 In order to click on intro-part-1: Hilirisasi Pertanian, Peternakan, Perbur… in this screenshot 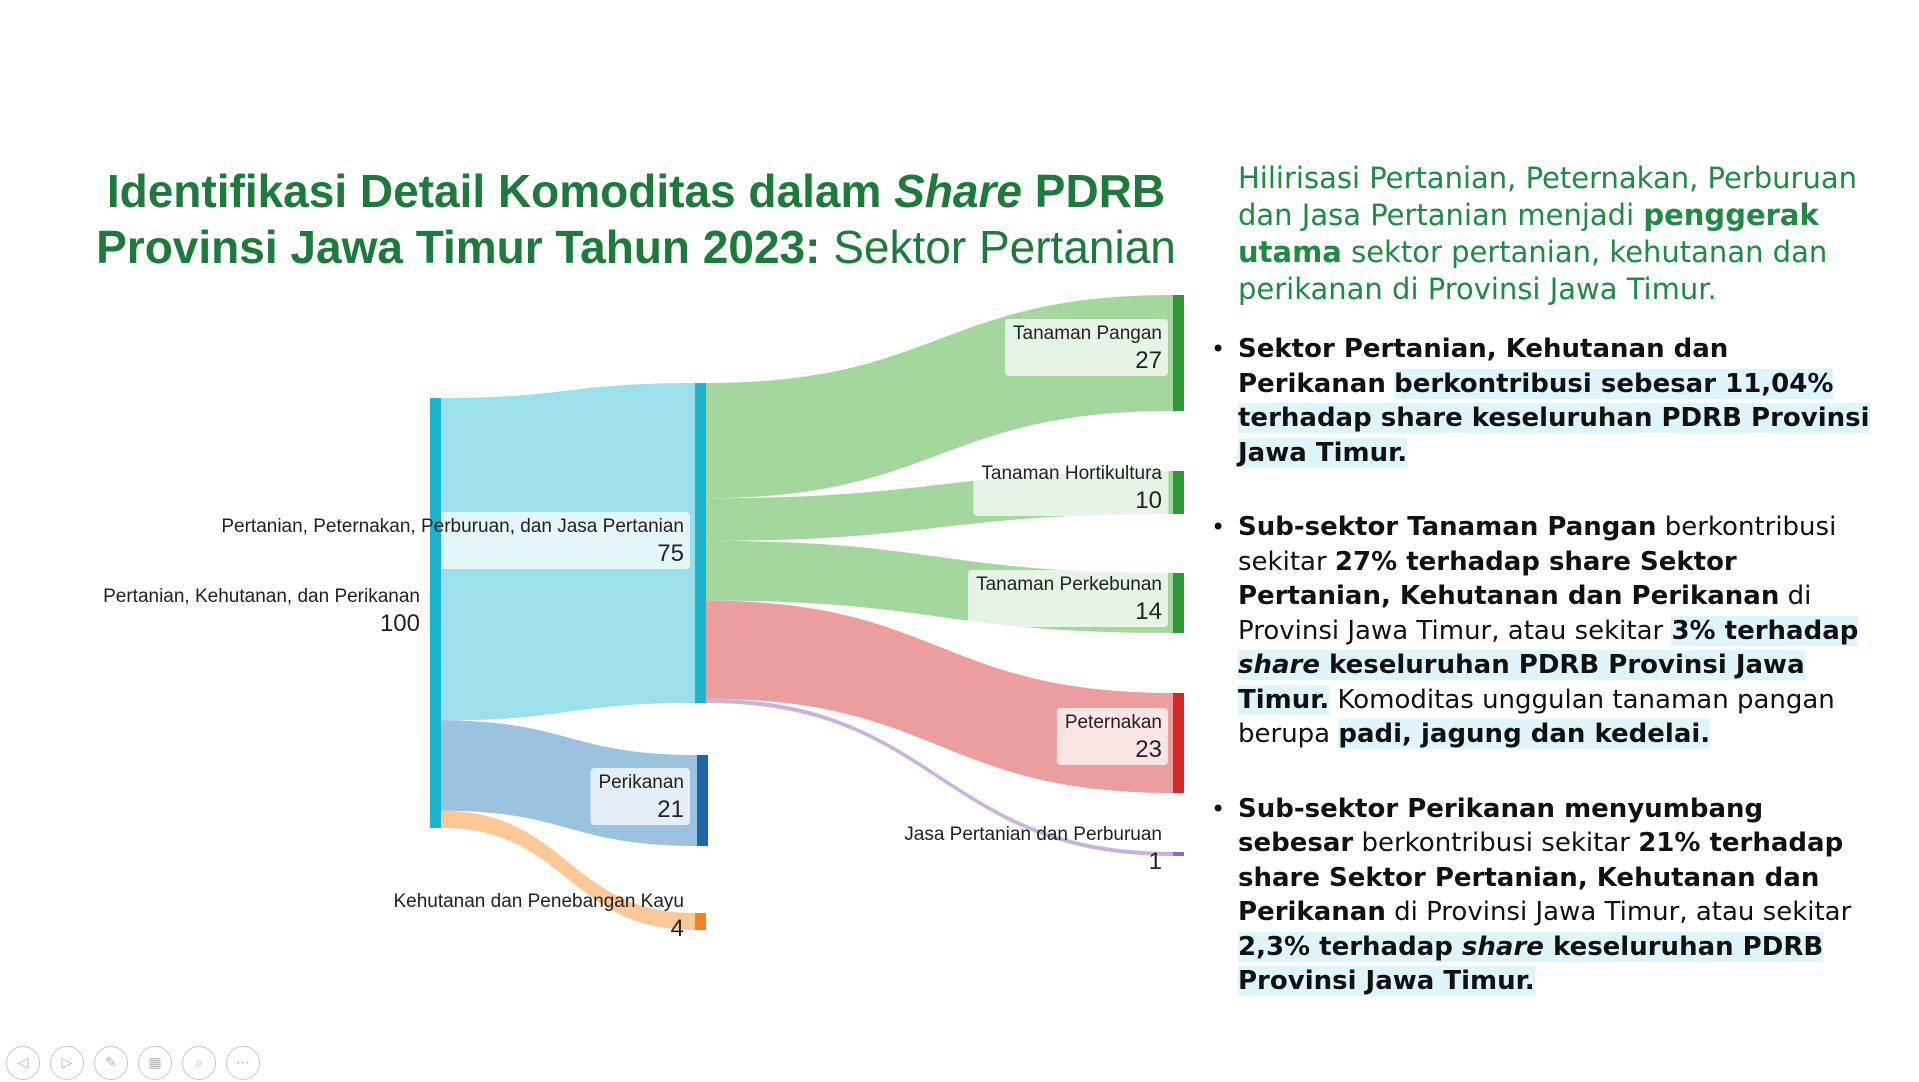, I will do `click(1548, 196)`.